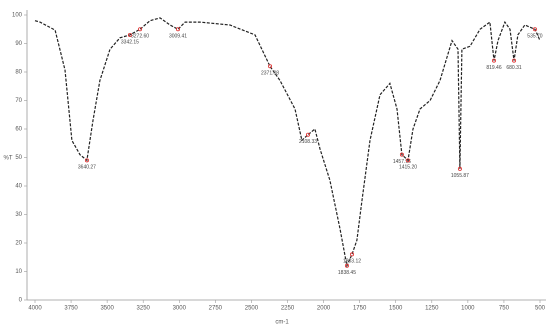  I want to click on y-tick-label: 20, so click(18, 244).